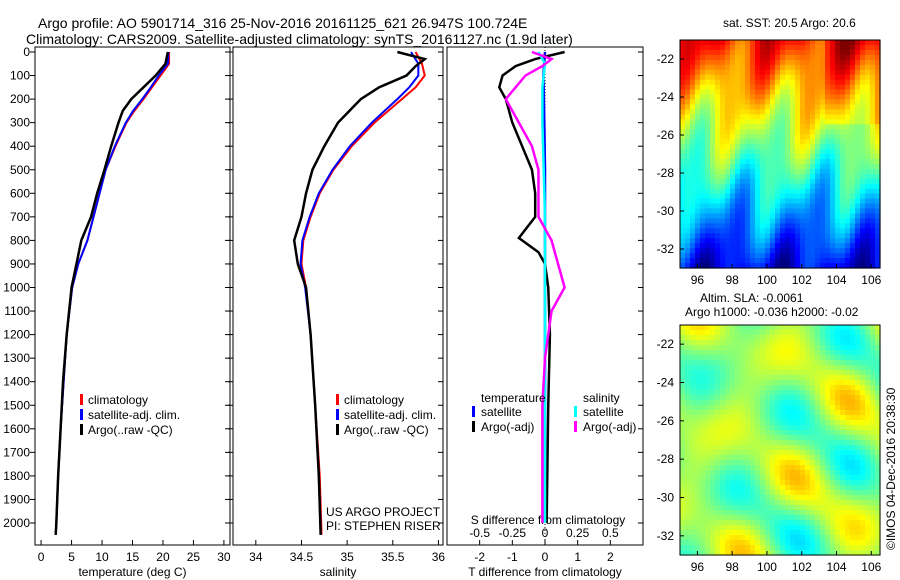 The width and height of the screenshot is (900, 580). What do you see at coordinates (337, 429) in the screenshot?
I see `legend-swatch` at bounding box center [337, 429].